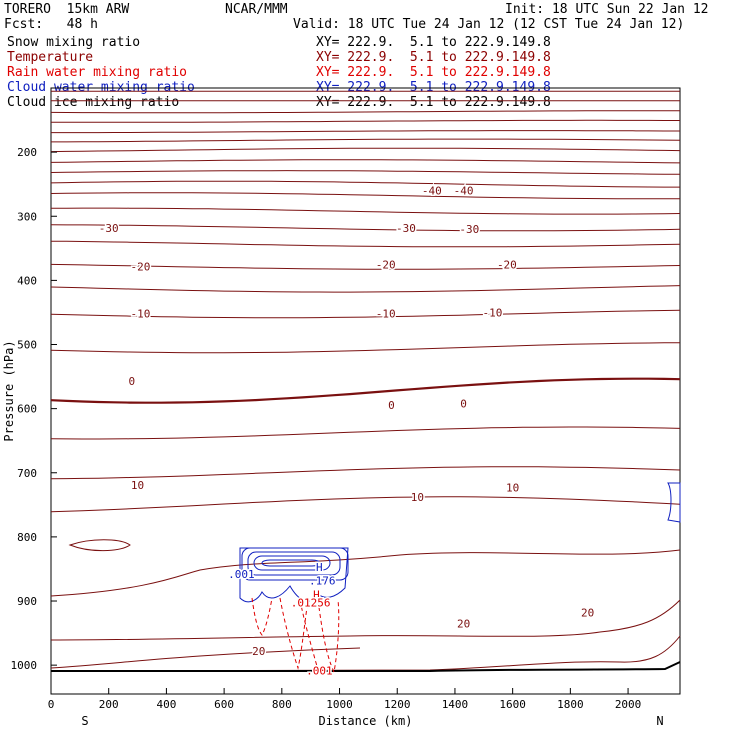 The image size is (740, 740). What do you see at coordinates (628, 704) in the screenshot?
I see `x-tick-label: 2000` at bounding box center [628, 704].